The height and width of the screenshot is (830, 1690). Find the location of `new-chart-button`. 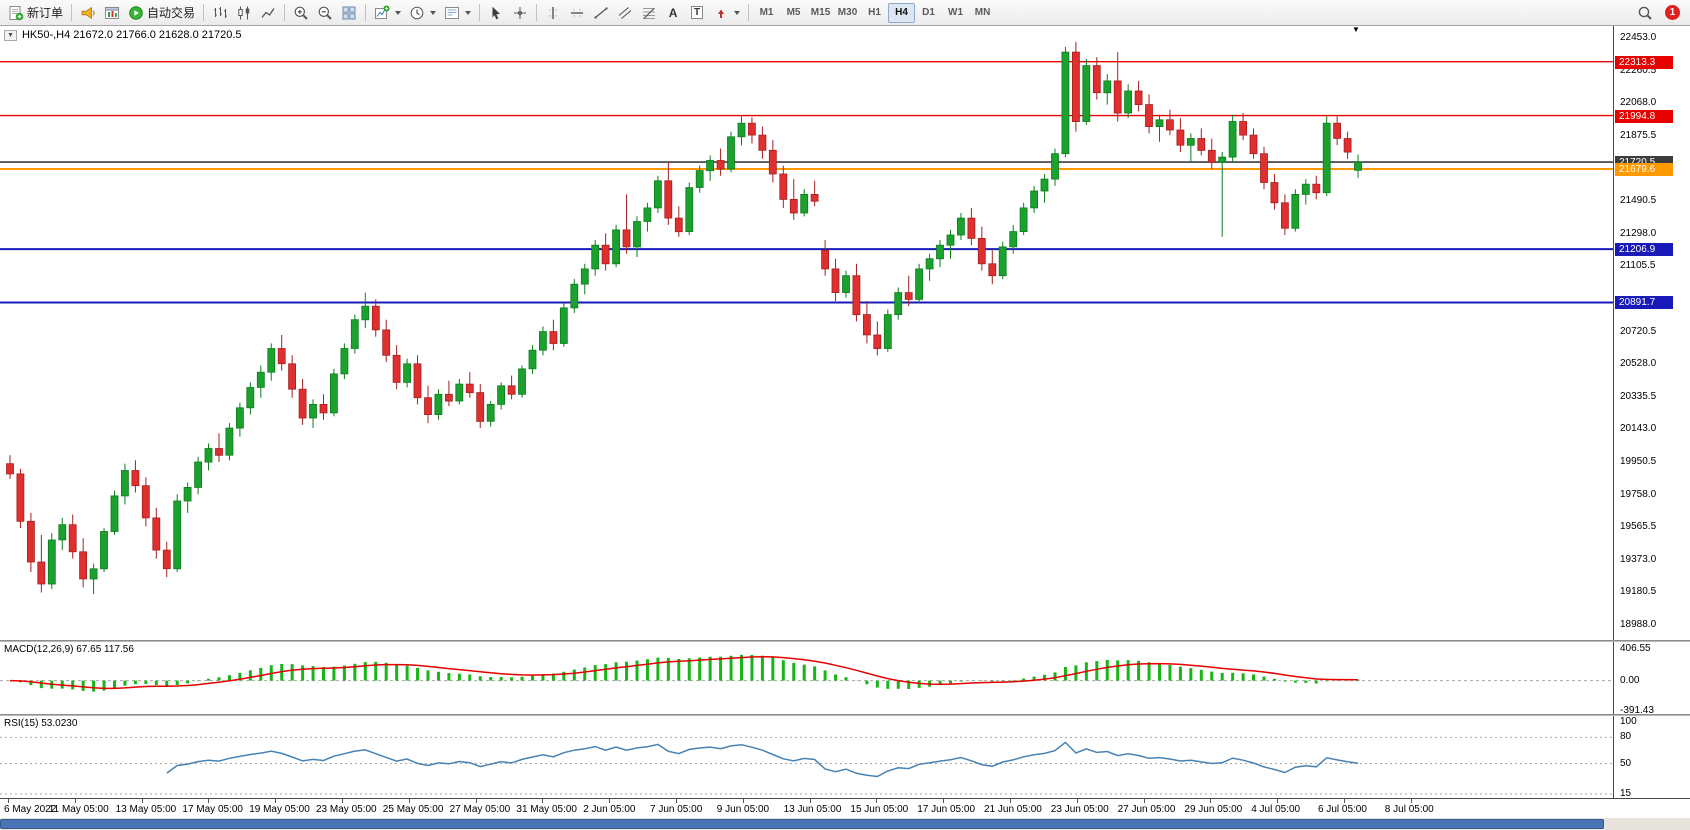

new-chart-button is located at coordinates (387, 13).